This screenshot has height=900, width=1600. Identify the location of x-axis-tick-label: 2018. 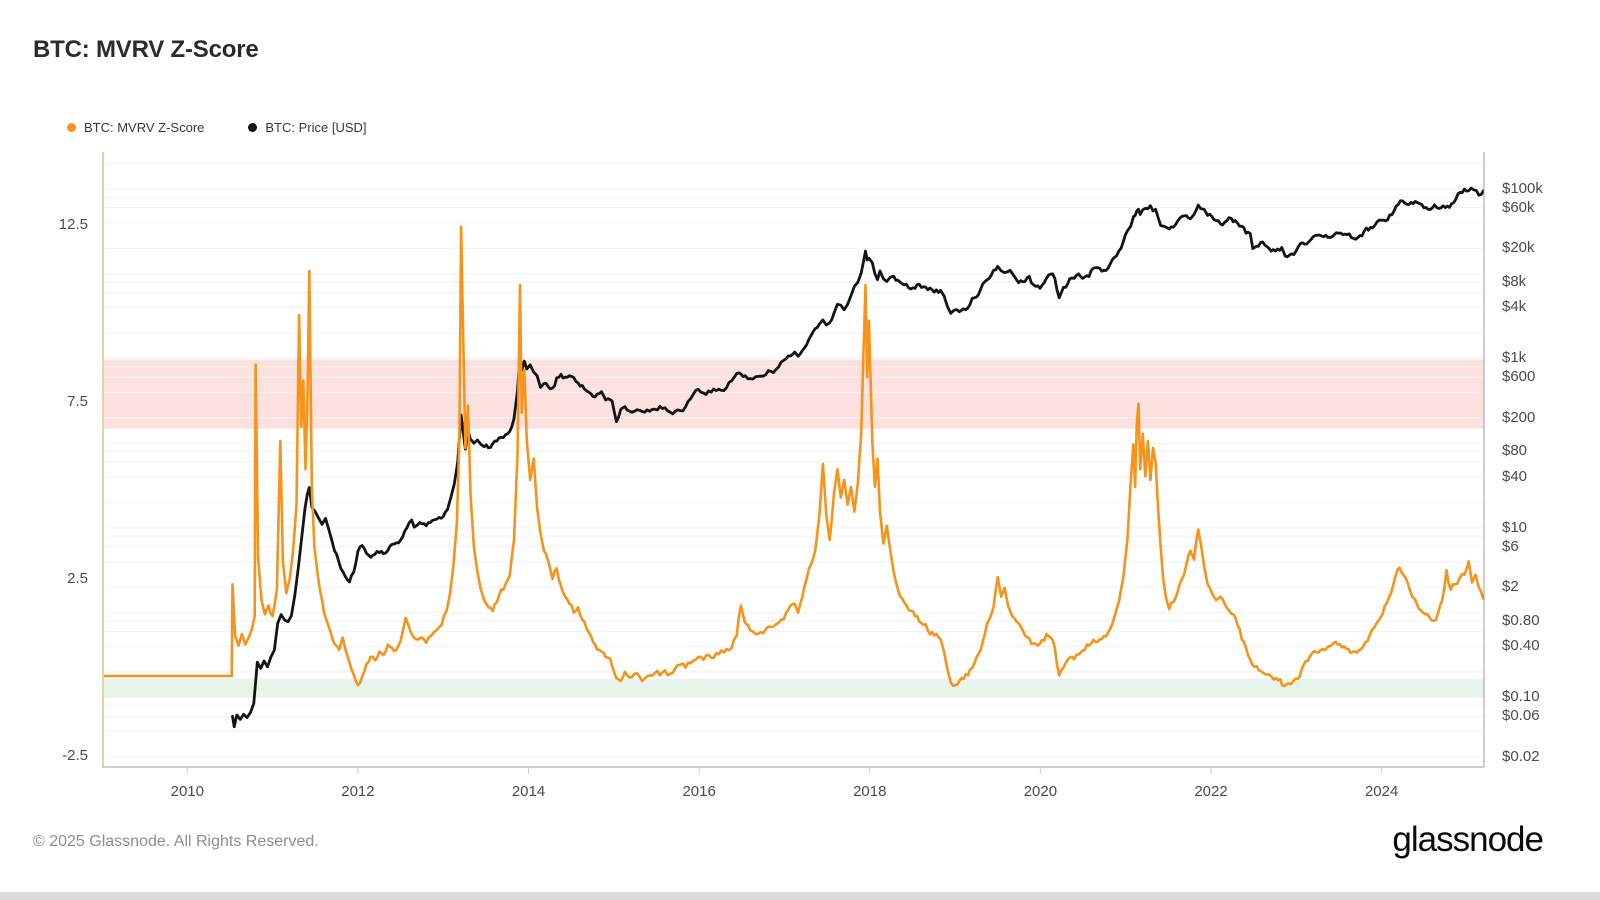
(870, 791).